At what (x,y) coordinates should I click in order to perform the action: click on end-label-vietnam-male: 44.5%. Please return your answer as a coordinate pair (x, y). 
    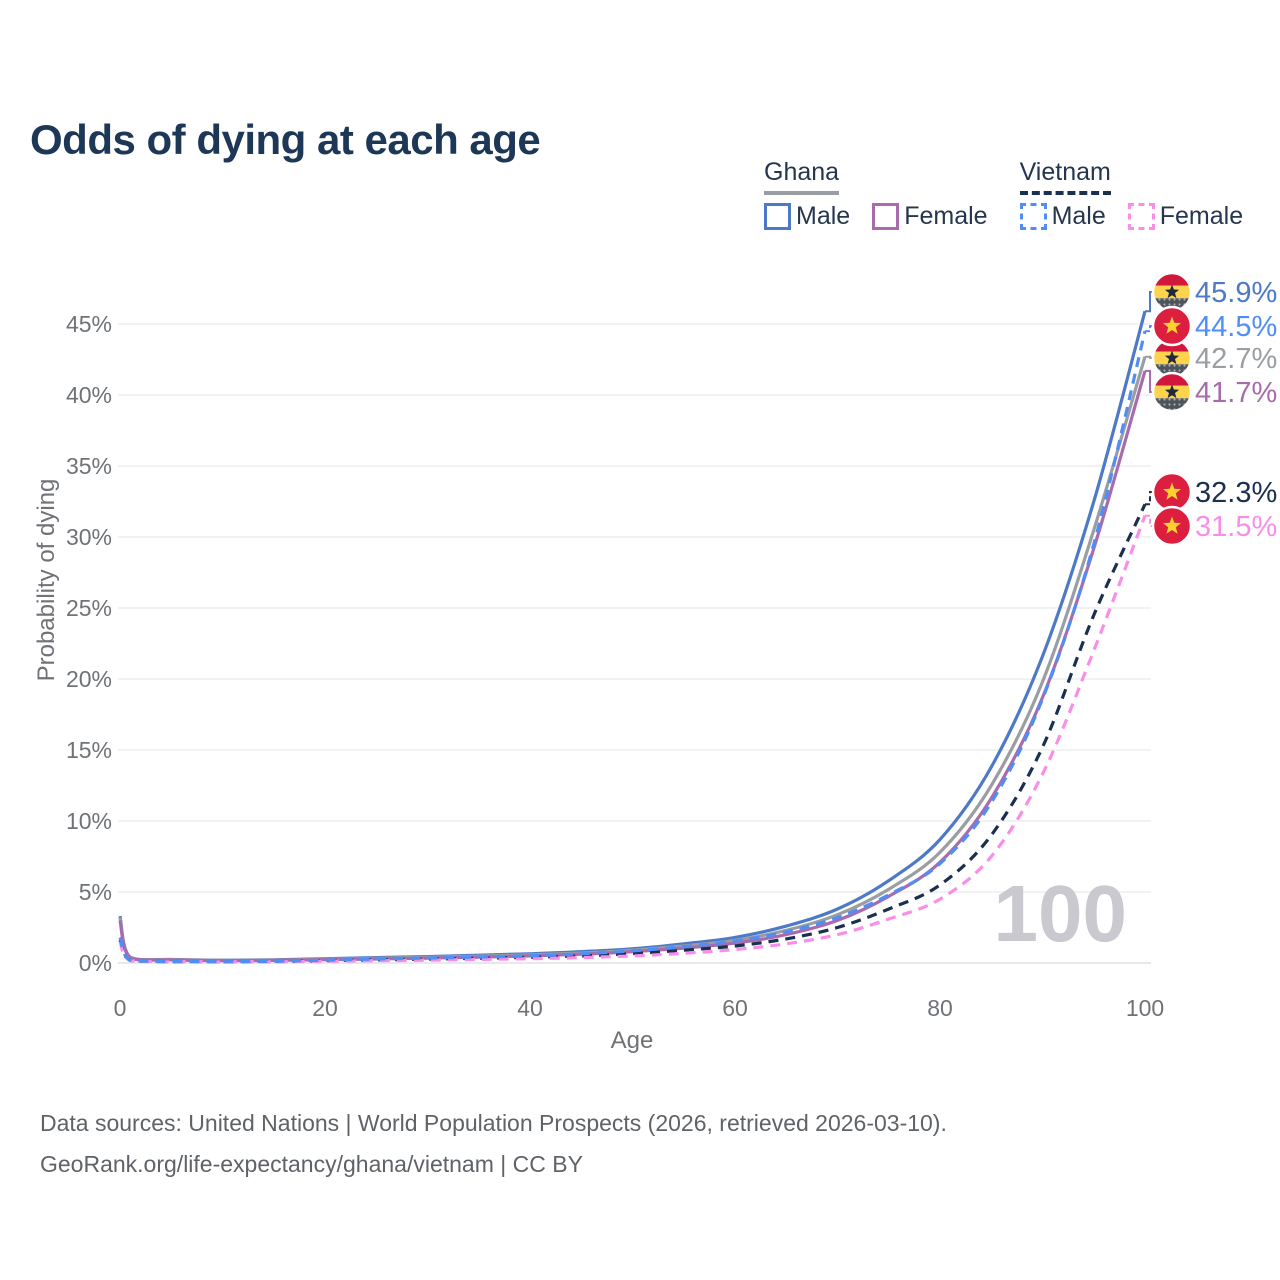
    Looking at the image, I should click on (1236, 327).